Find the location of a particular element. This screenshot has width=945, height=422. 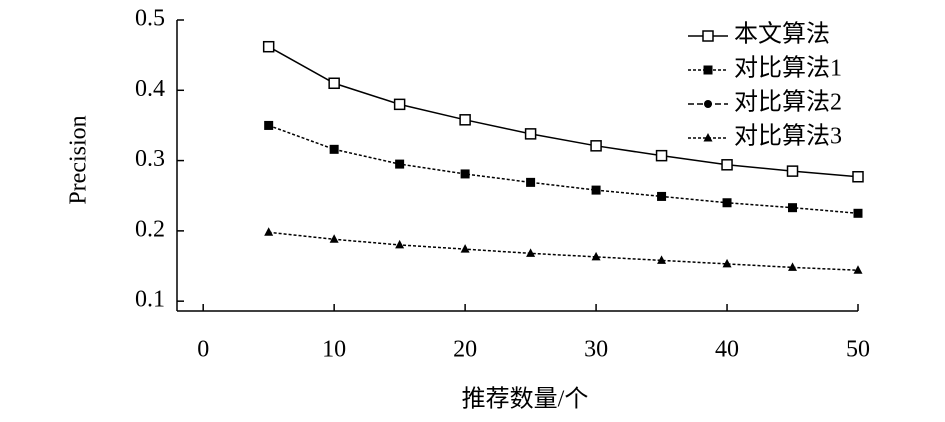

legend-label: 本文算法 is located at coordinates (782, 34).